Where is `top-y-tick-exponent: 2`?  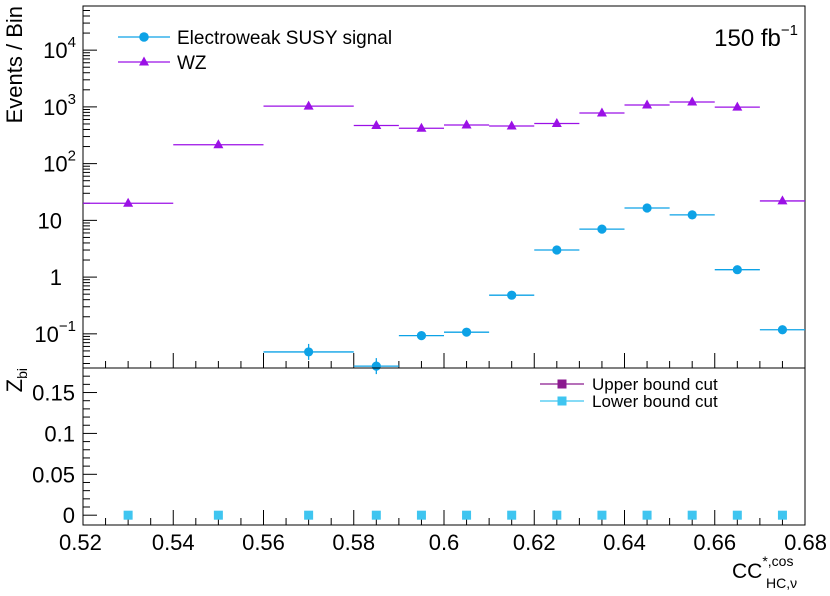 top-y-tick-exponent: 2 is located at coordinates (72, 156).